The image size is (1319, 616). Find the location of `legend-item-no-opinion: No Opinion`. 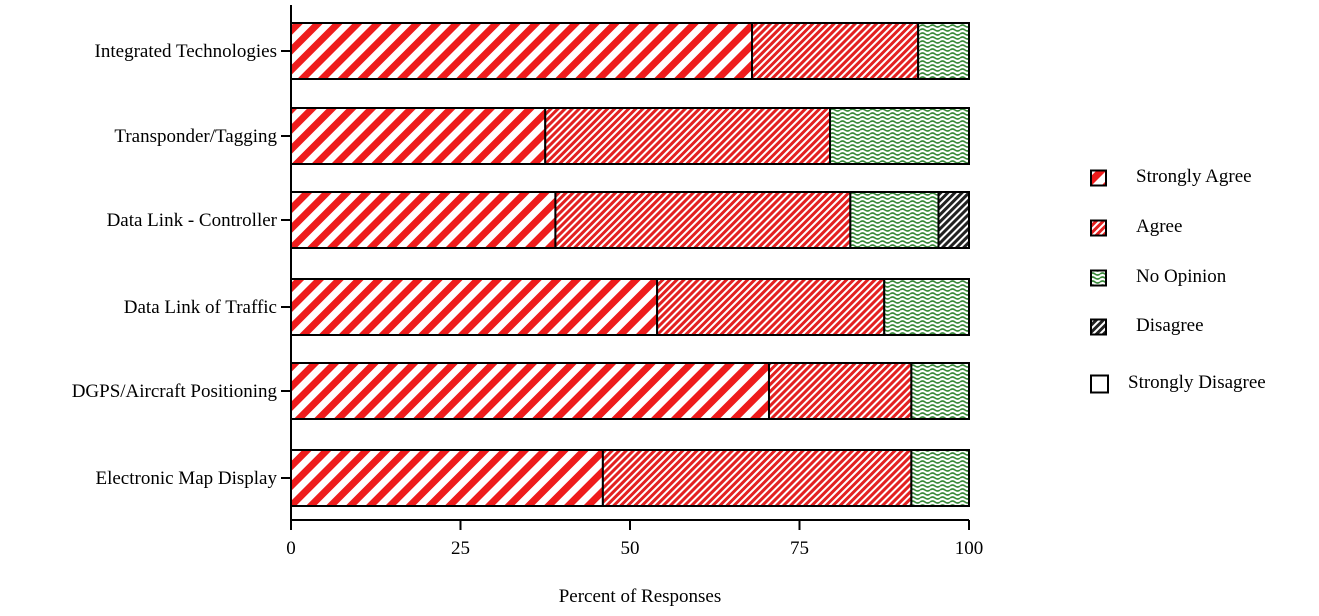

legend-item-no-opinion: No Opinion is located at coordinates (1158, 276).